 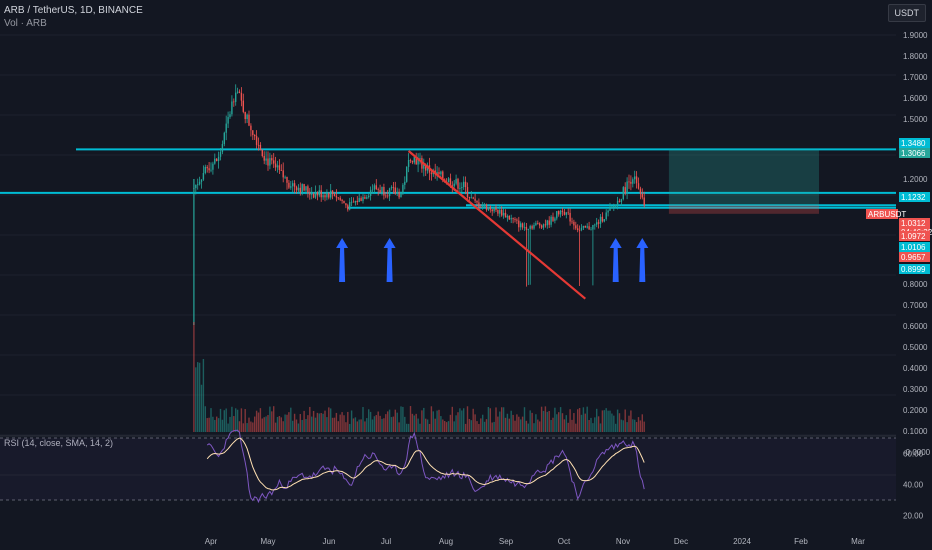 I want to click on rsi-tick-label: 60.00, so click(x=913, y=454).